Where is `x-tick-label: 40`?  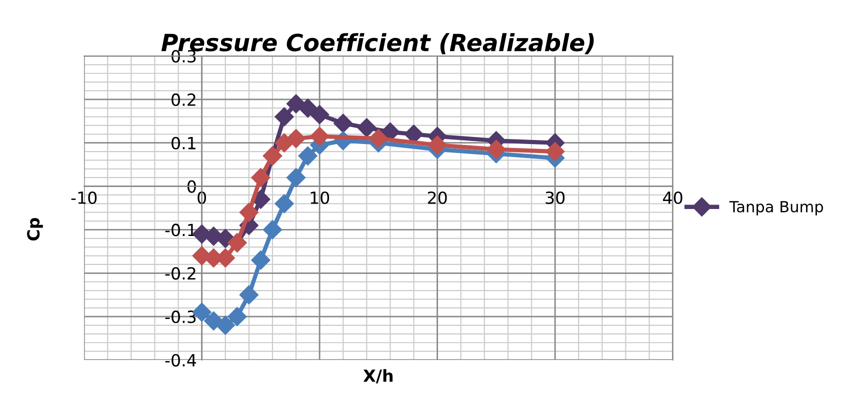
x-tick-label: 40 is located at coordinates (672, 197).